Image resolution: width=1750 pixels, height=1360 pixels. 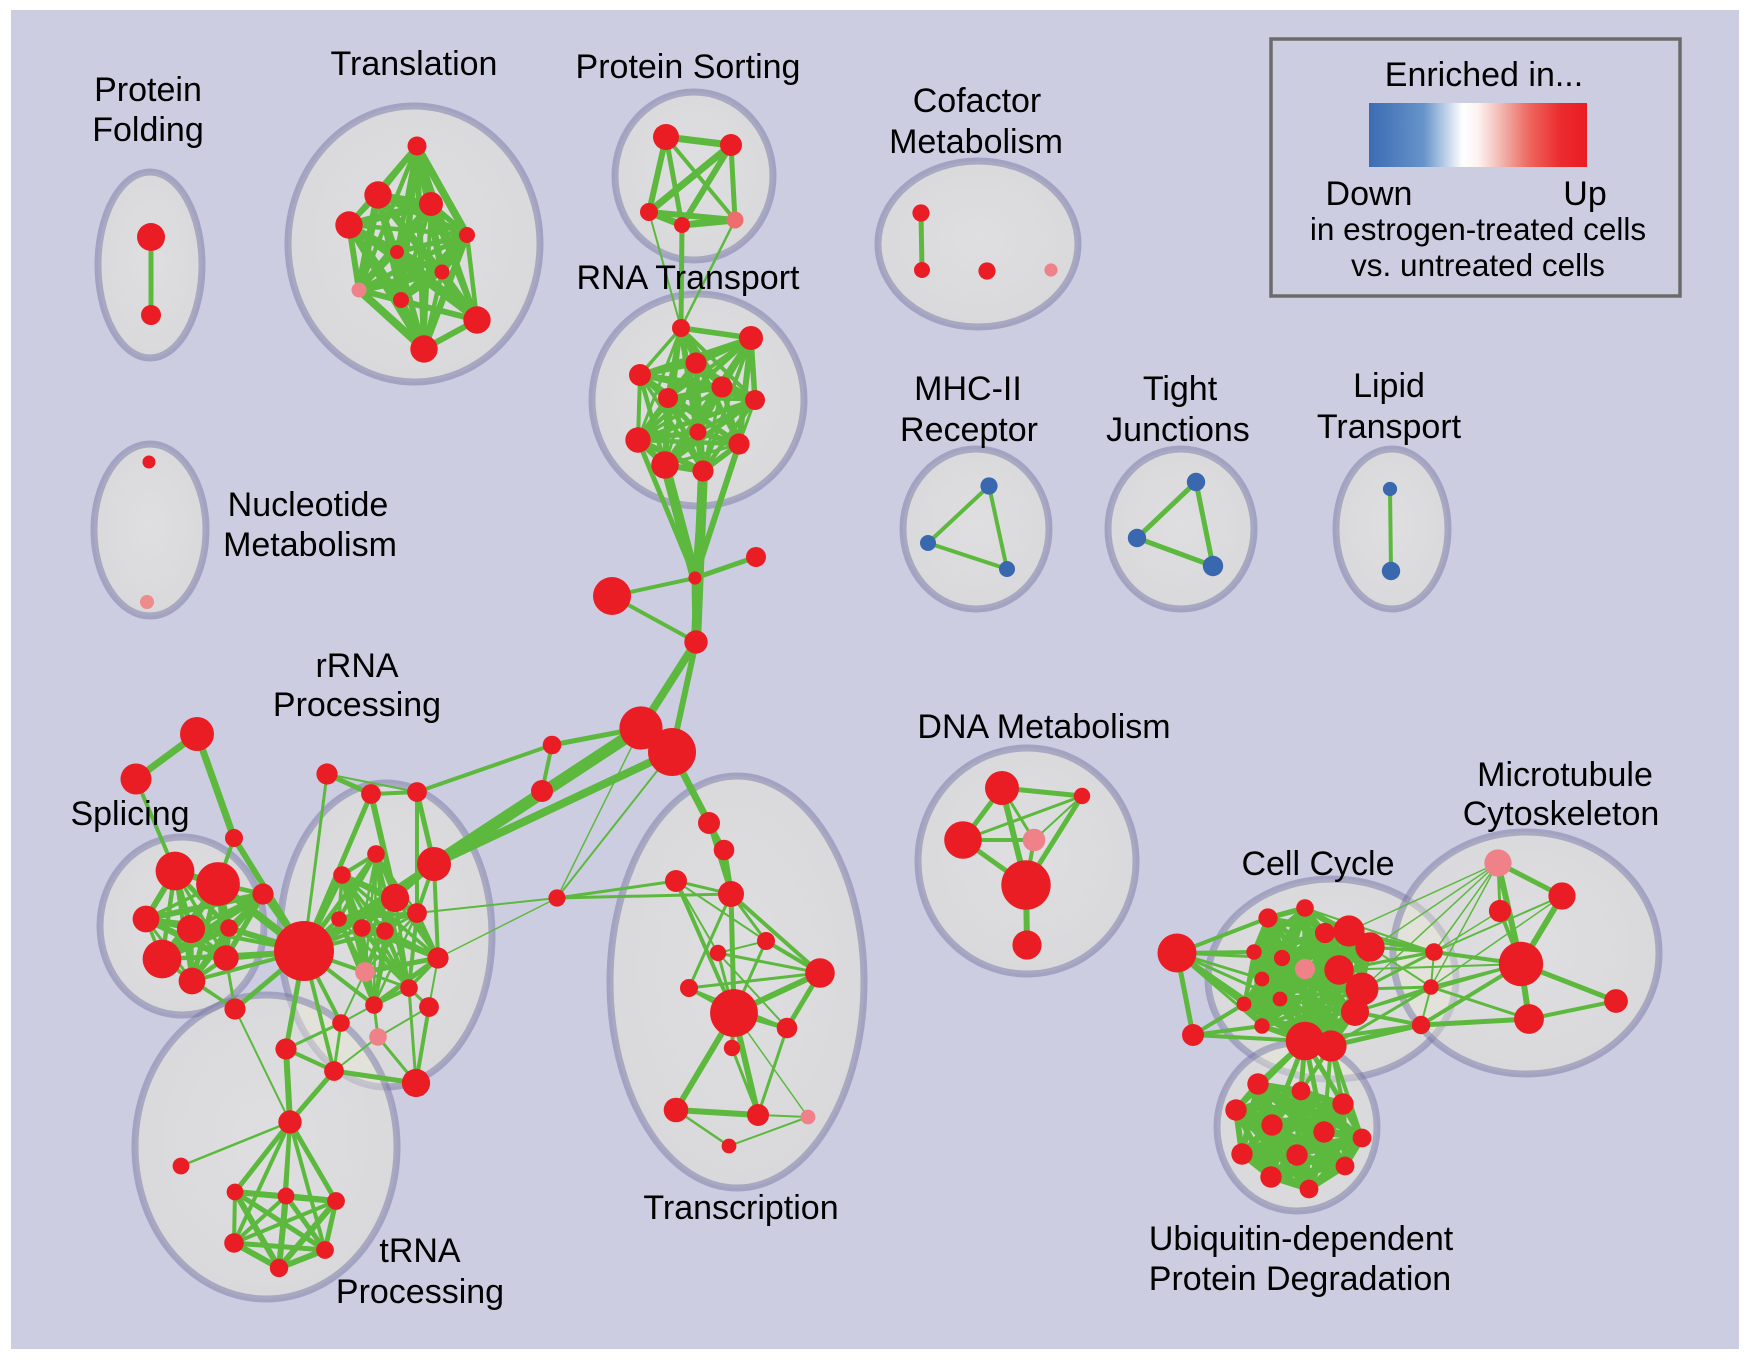 What do you see at coordinates (308, 505) in the screenshot?
I see `svg-text: Nucleotide` at bounding box center [308, 505].